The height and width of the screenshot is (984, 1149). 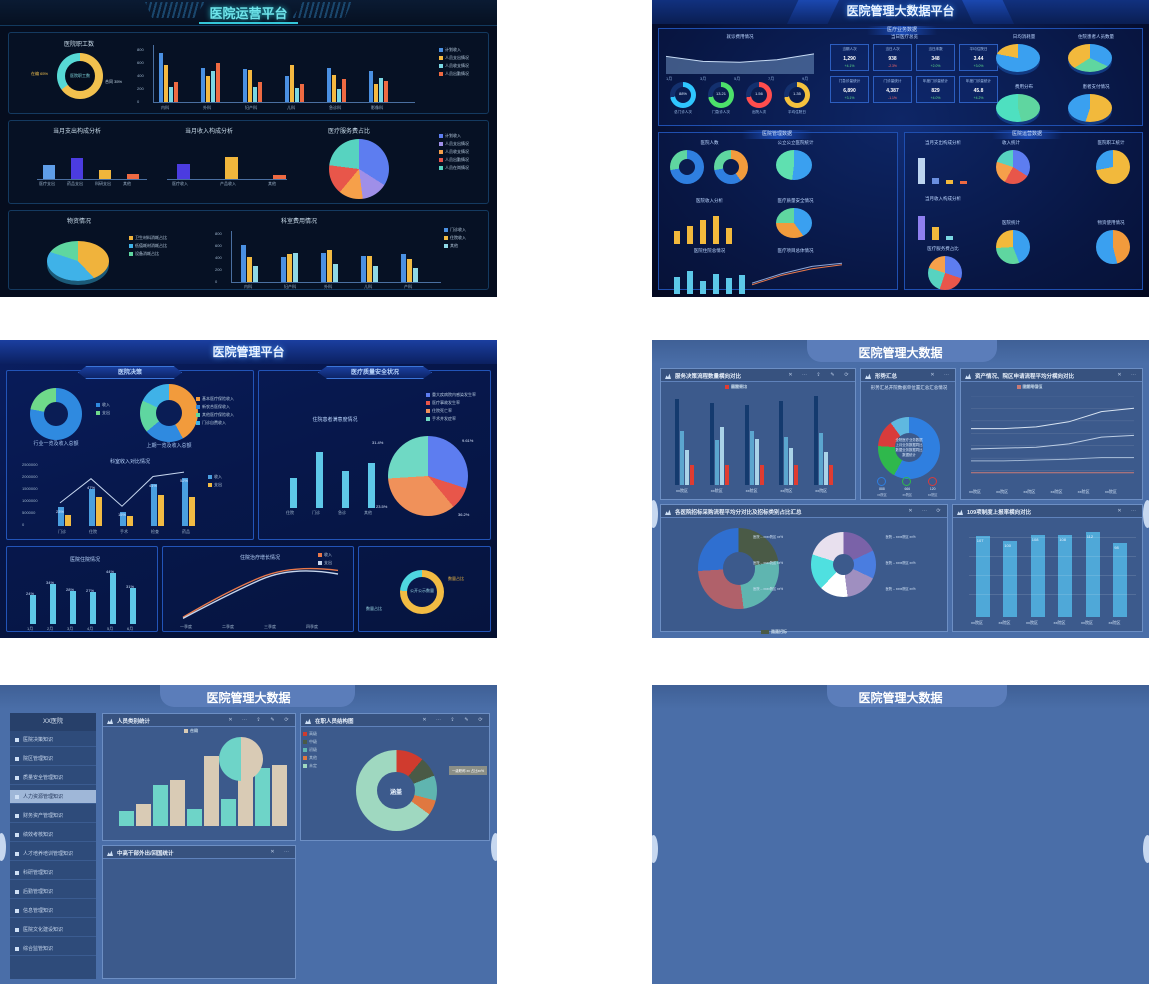 What do you see at coordinates (900, 834) in the screenshot?
I see `thumbnail-hospital-bigdata-bi-3: 医院管理大数据` at bounding box center [900, 834].